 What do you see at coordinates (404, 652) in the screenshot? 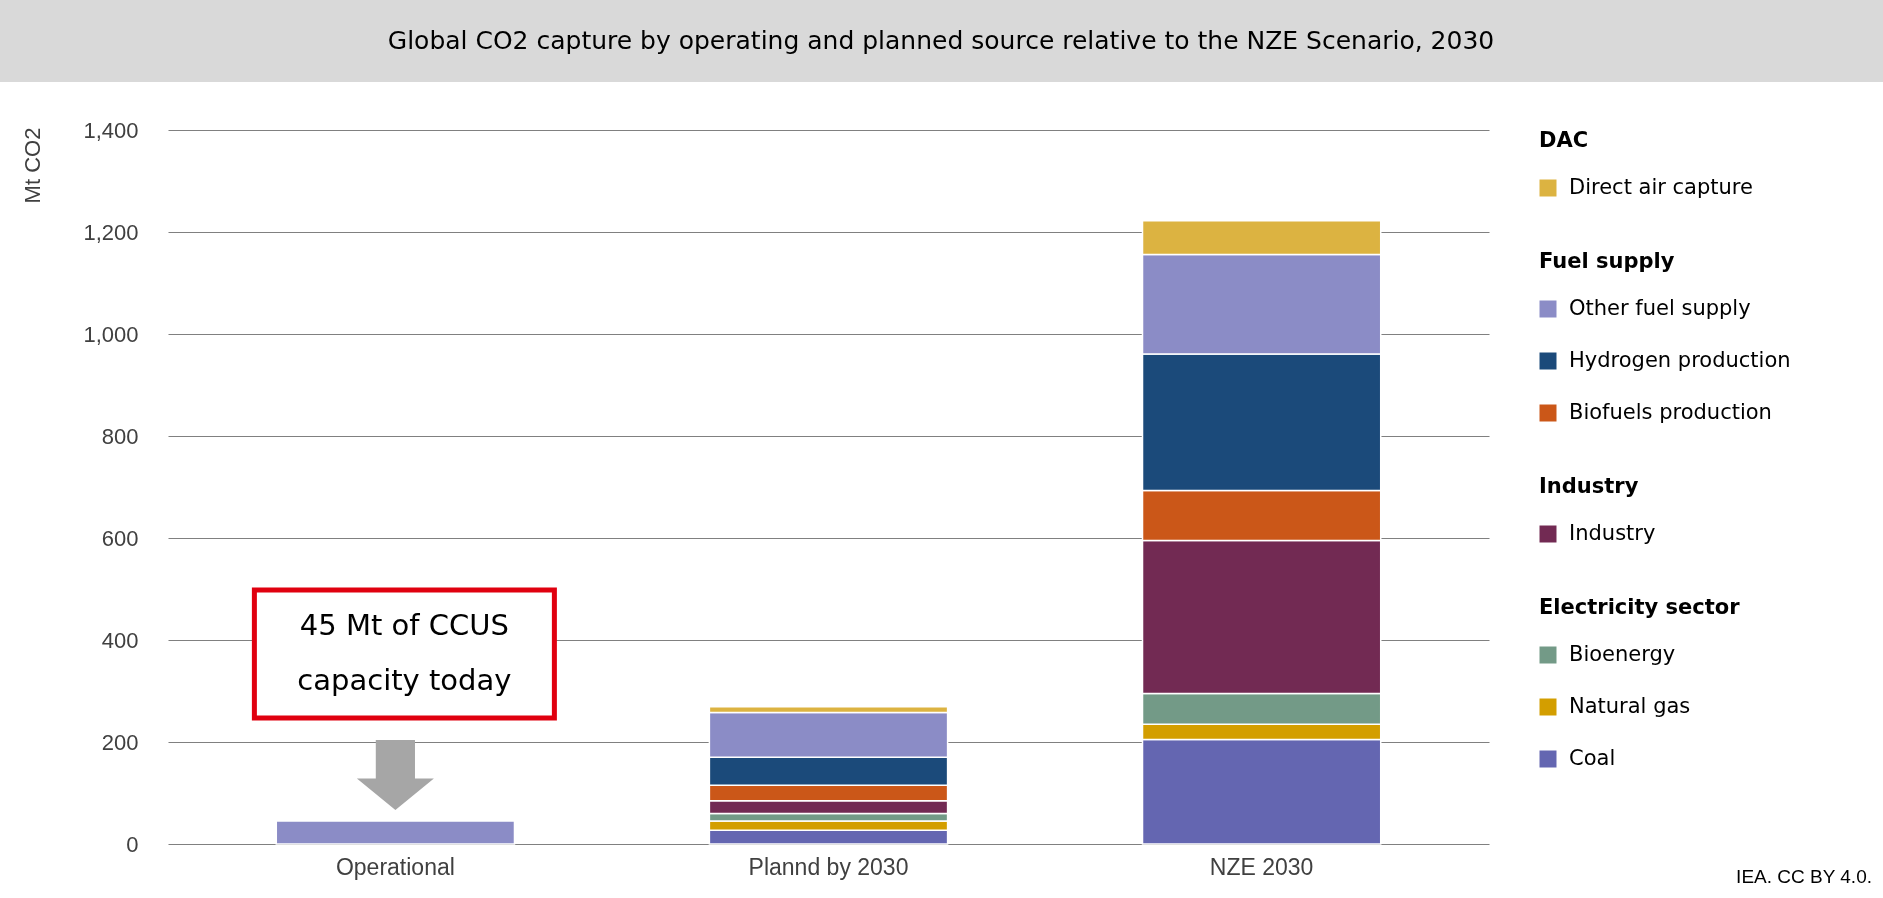
I see `annotation: 45 Mt of CCUS capacity today` at bounding box center [404, 652].